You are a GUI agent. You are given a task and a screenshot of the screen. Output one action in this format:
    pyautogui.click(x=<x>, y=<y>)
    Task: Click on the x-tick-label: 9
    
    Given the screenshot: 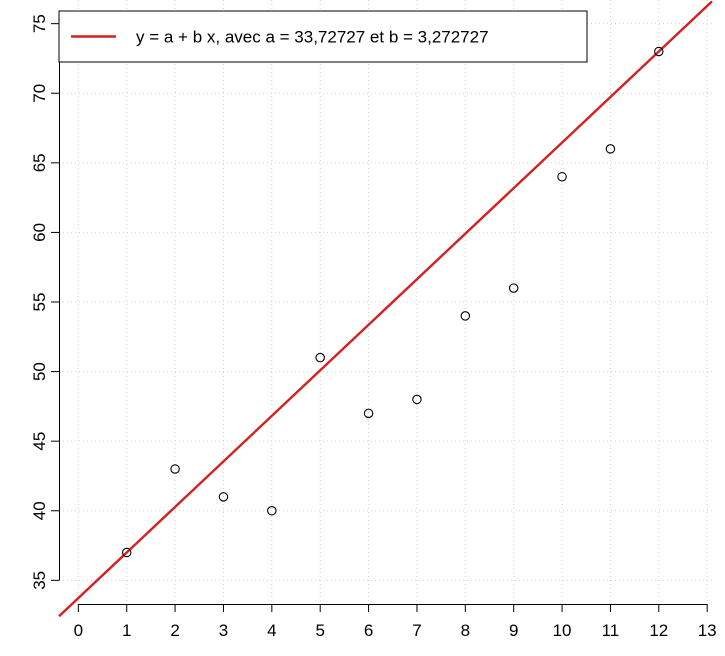 What is the action you would take?
    pyautogui.click(x=513, y=630)
    